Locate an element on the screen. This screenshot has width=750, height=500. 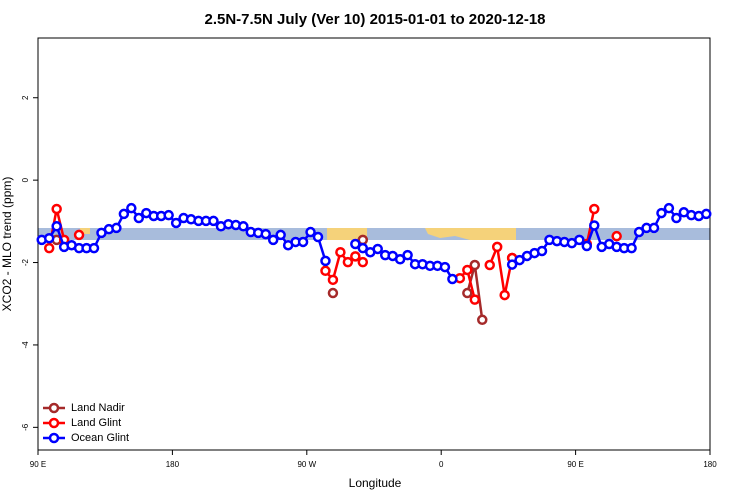
legend-label: Land Glint is located at coordinates (96, 423).